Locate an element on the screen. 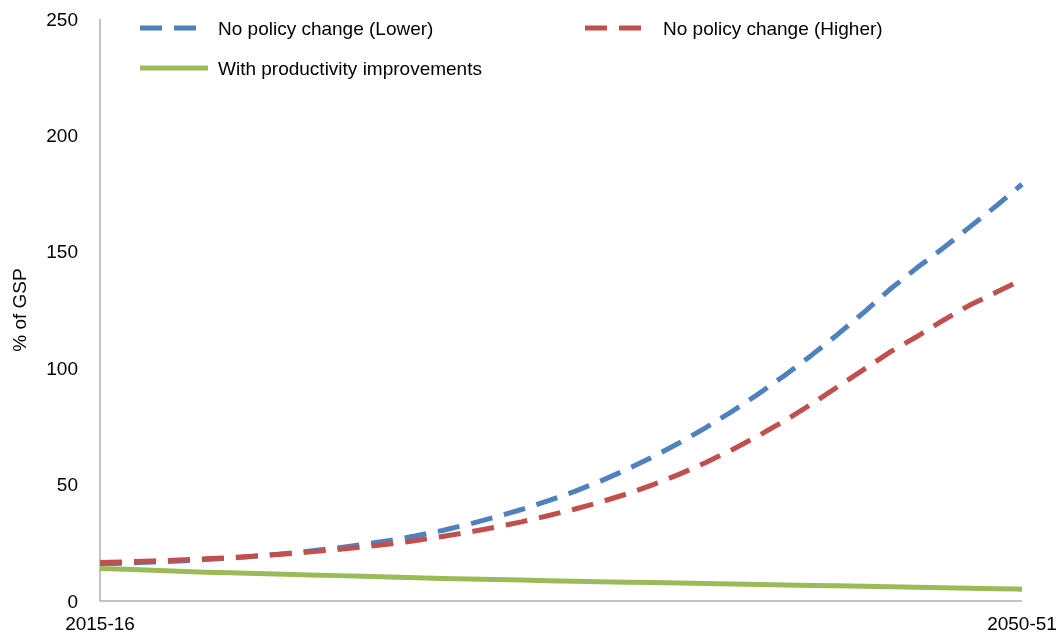  legend-label: No policy change (Higher) is located at coordinates (773, 28).